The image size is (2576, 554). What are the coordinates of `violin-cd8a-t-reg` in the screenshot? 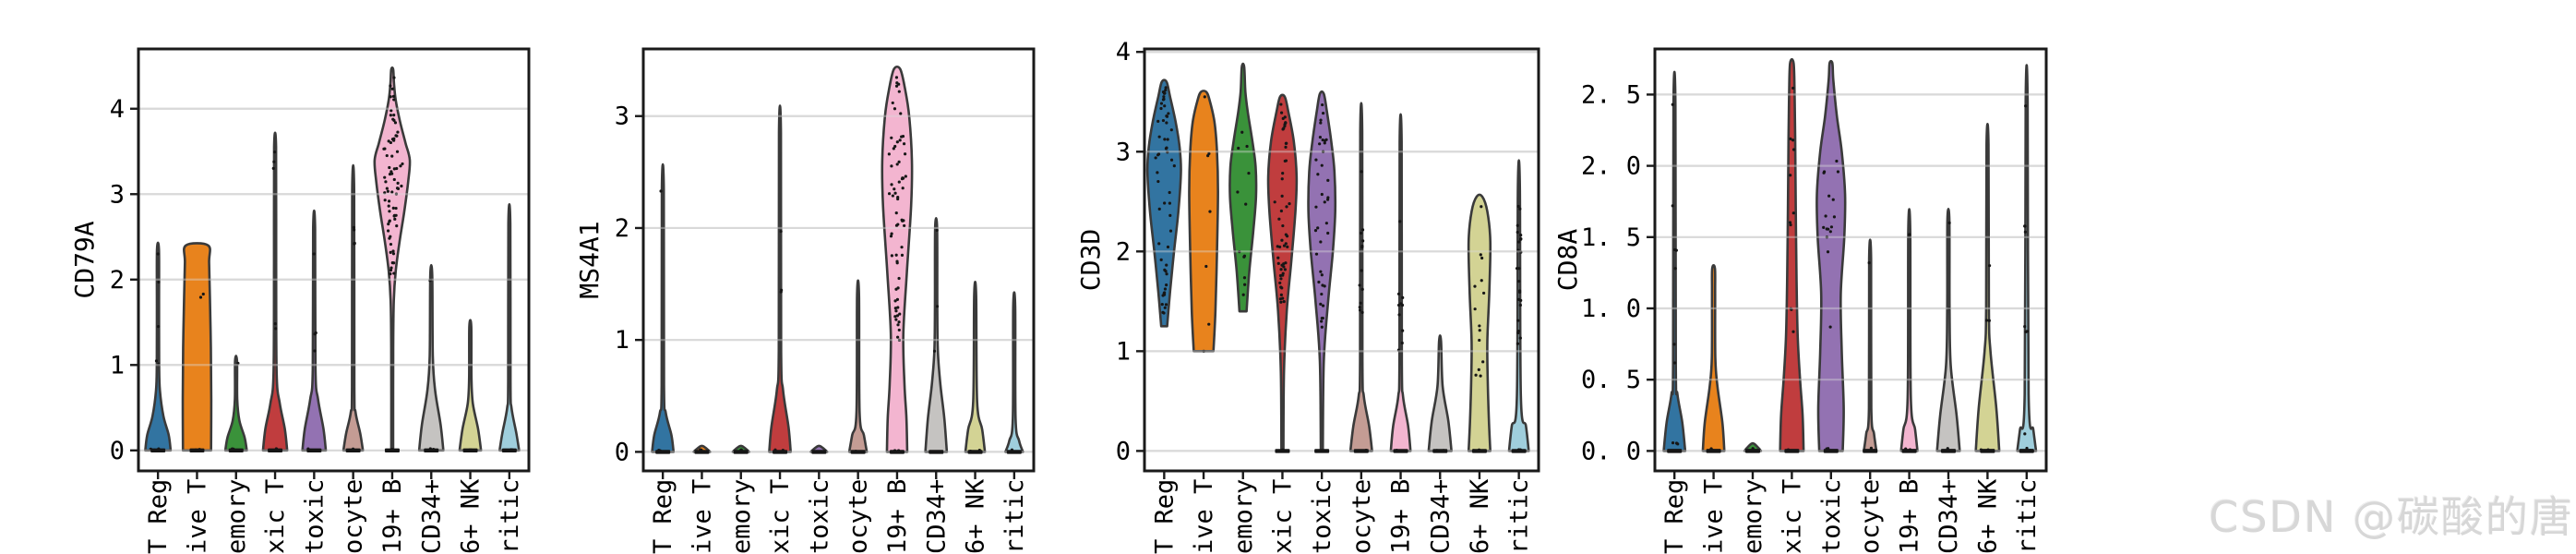 It's located at (1675, 261).